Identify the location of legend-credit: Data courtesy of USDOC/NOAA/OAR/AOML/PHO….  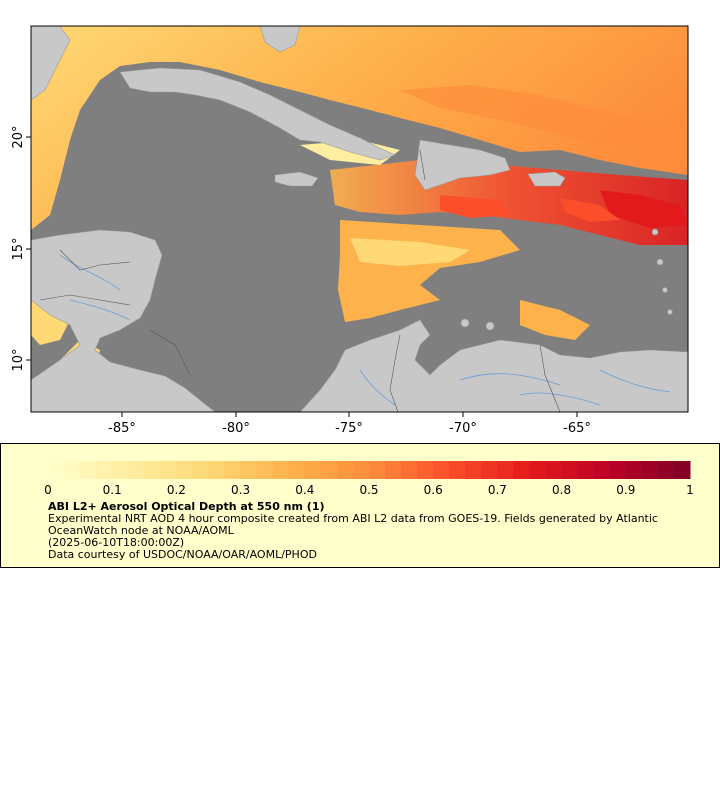
(182, 554).